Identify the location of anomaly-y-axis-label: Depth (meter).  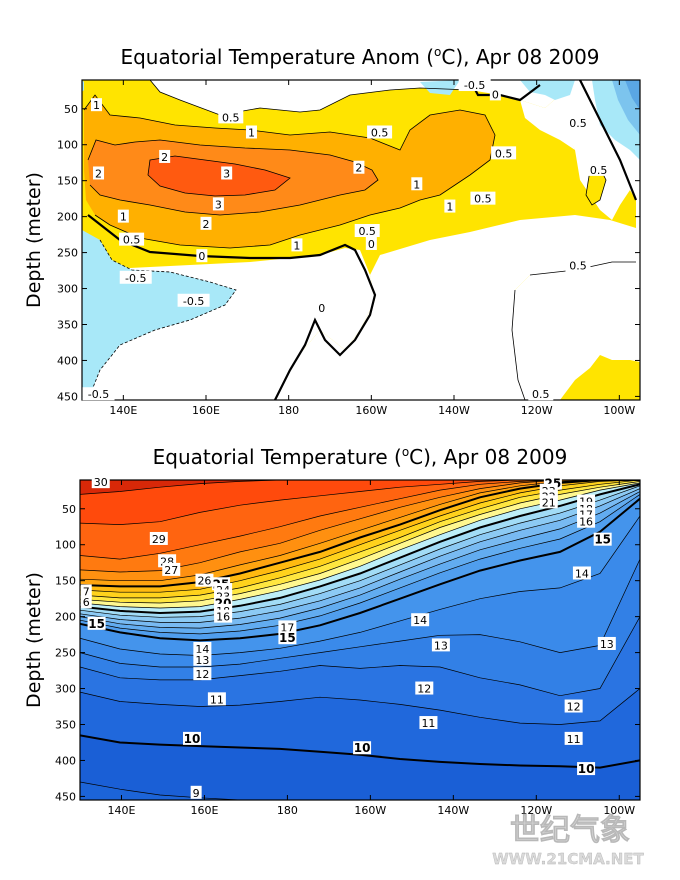
(34, 240).